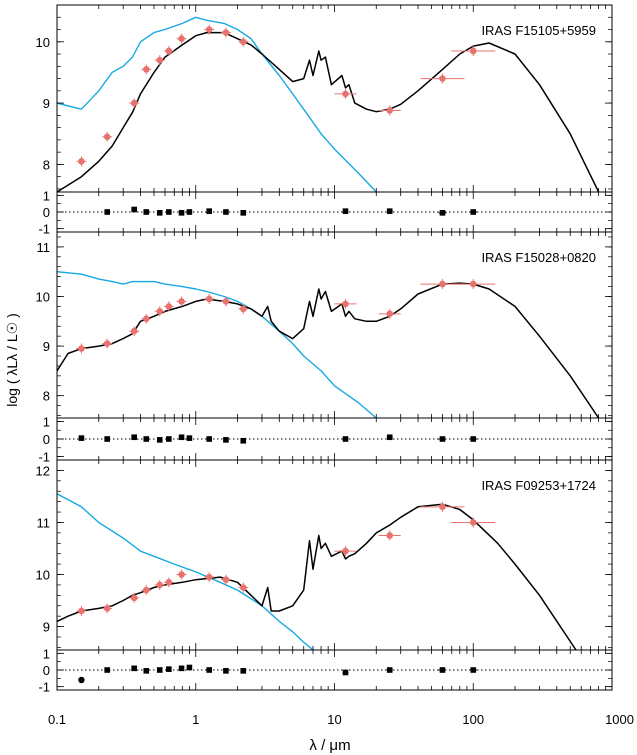 The width and height of the screenshot is (637, 755). What do you see at coordinates (329, 745) in the screenshot?
I see `x-axis-label: λ / μm` at bounding box center [329, 745].